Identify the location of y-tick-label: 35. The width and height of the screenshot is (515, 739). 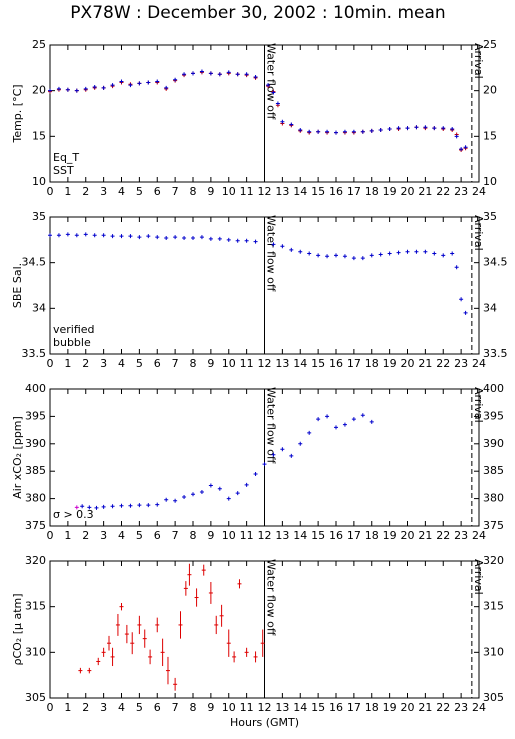
(490, 216).